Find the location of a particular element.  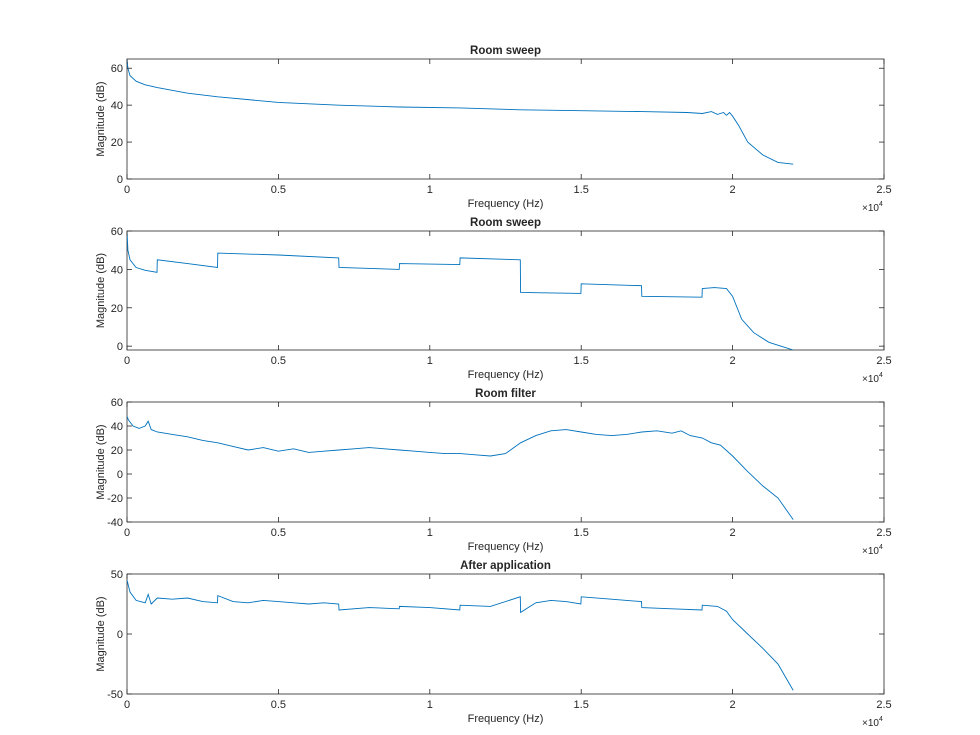

y-tick-label: -40 is located at coordinates (115, 523).